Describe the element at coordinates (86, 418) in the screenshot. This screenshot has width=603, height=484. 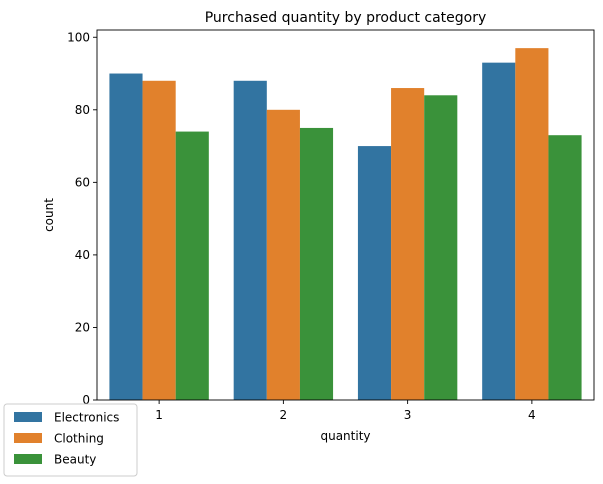
I see `legend-label-electronics: Electronics` at that location.